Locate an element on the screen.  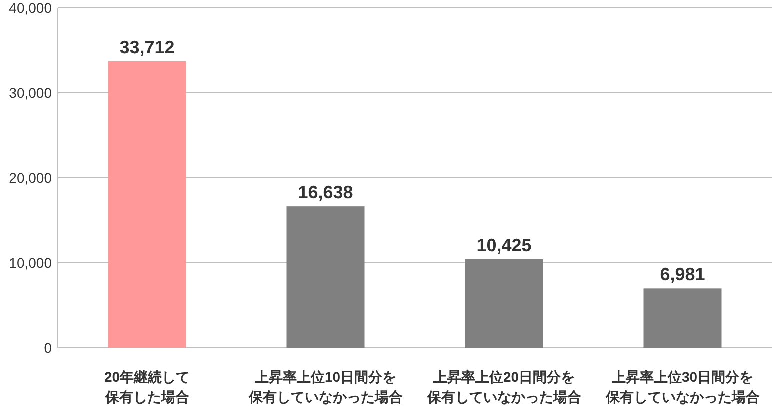
x-tick-label: 上昇率上位30日間分を保有していなかった場合 is located at coordinates (682, 387).